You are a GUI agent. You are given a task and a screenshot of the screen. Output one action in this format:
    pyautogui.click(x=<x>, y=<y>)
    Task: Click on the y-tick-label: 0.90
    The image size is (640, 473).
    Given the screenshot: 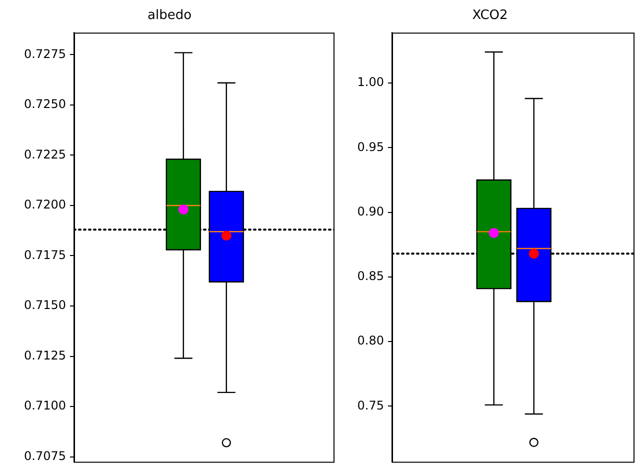 What is the action you would take?
    pyautogui.click(x=370, y=211)
    